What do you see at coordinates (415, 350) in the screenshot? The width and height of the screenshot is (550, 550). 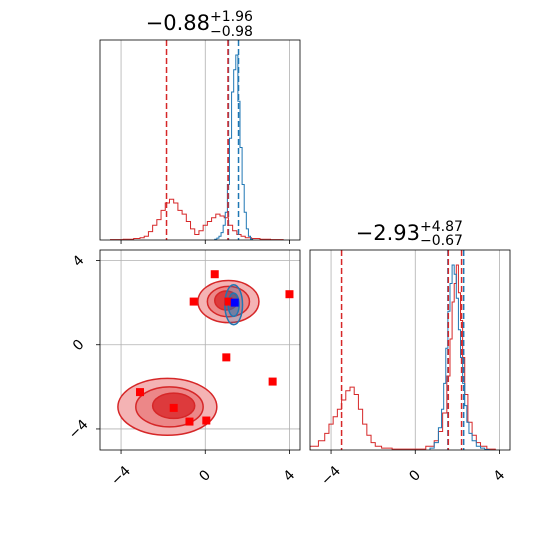 I see `hist-param2-grid` at bounding box center [415, 350].